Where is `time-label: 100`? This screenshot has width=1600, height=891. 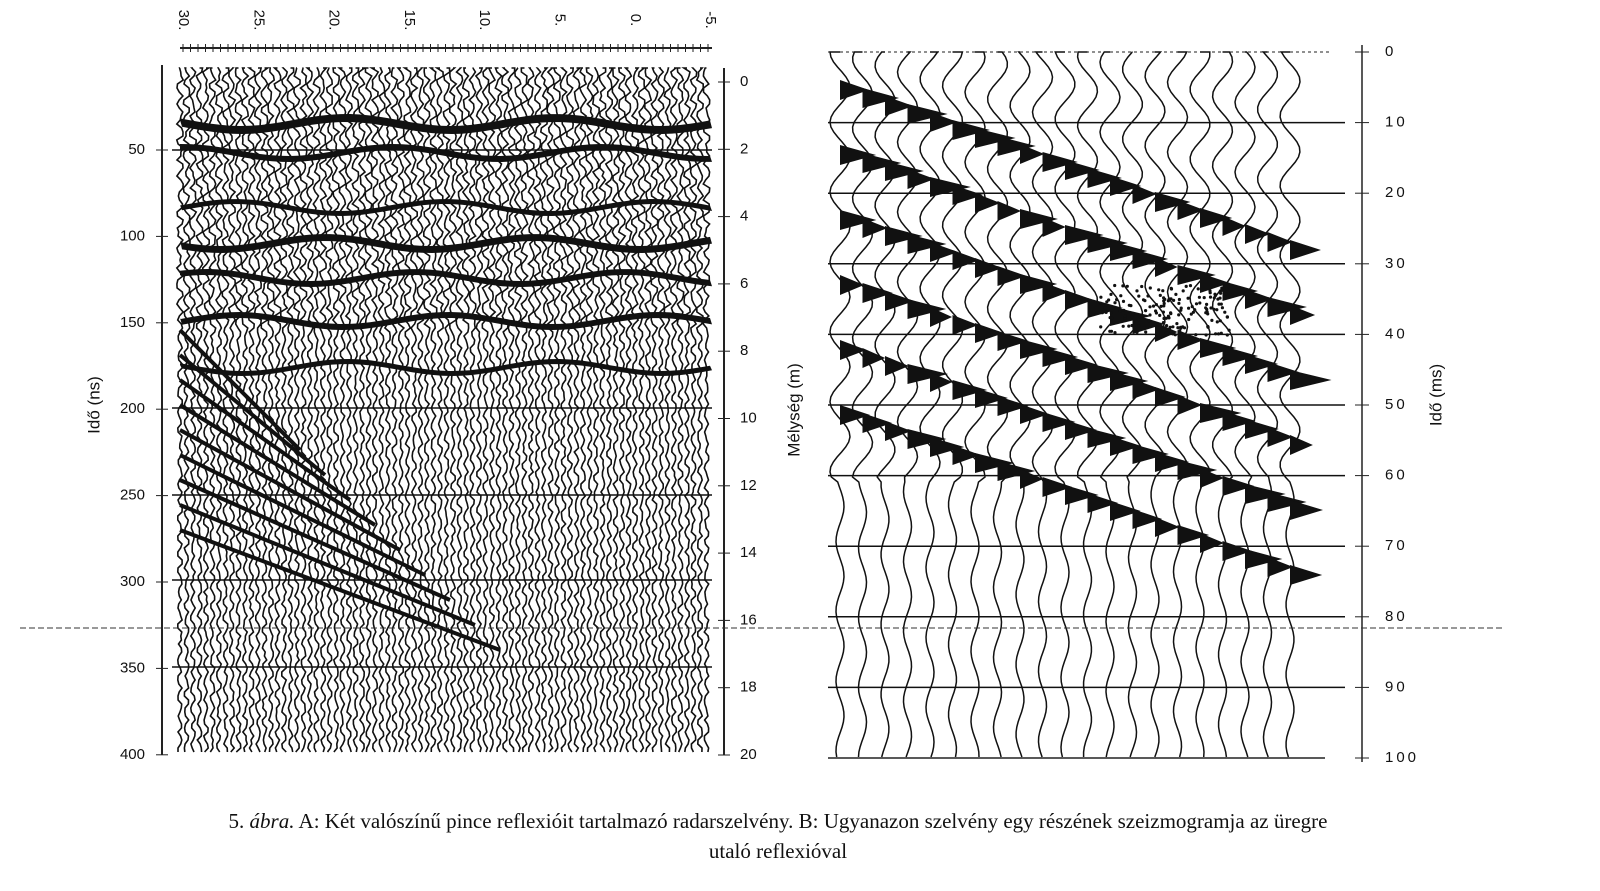
time-label: 100 is located at coordinates (132, 235).